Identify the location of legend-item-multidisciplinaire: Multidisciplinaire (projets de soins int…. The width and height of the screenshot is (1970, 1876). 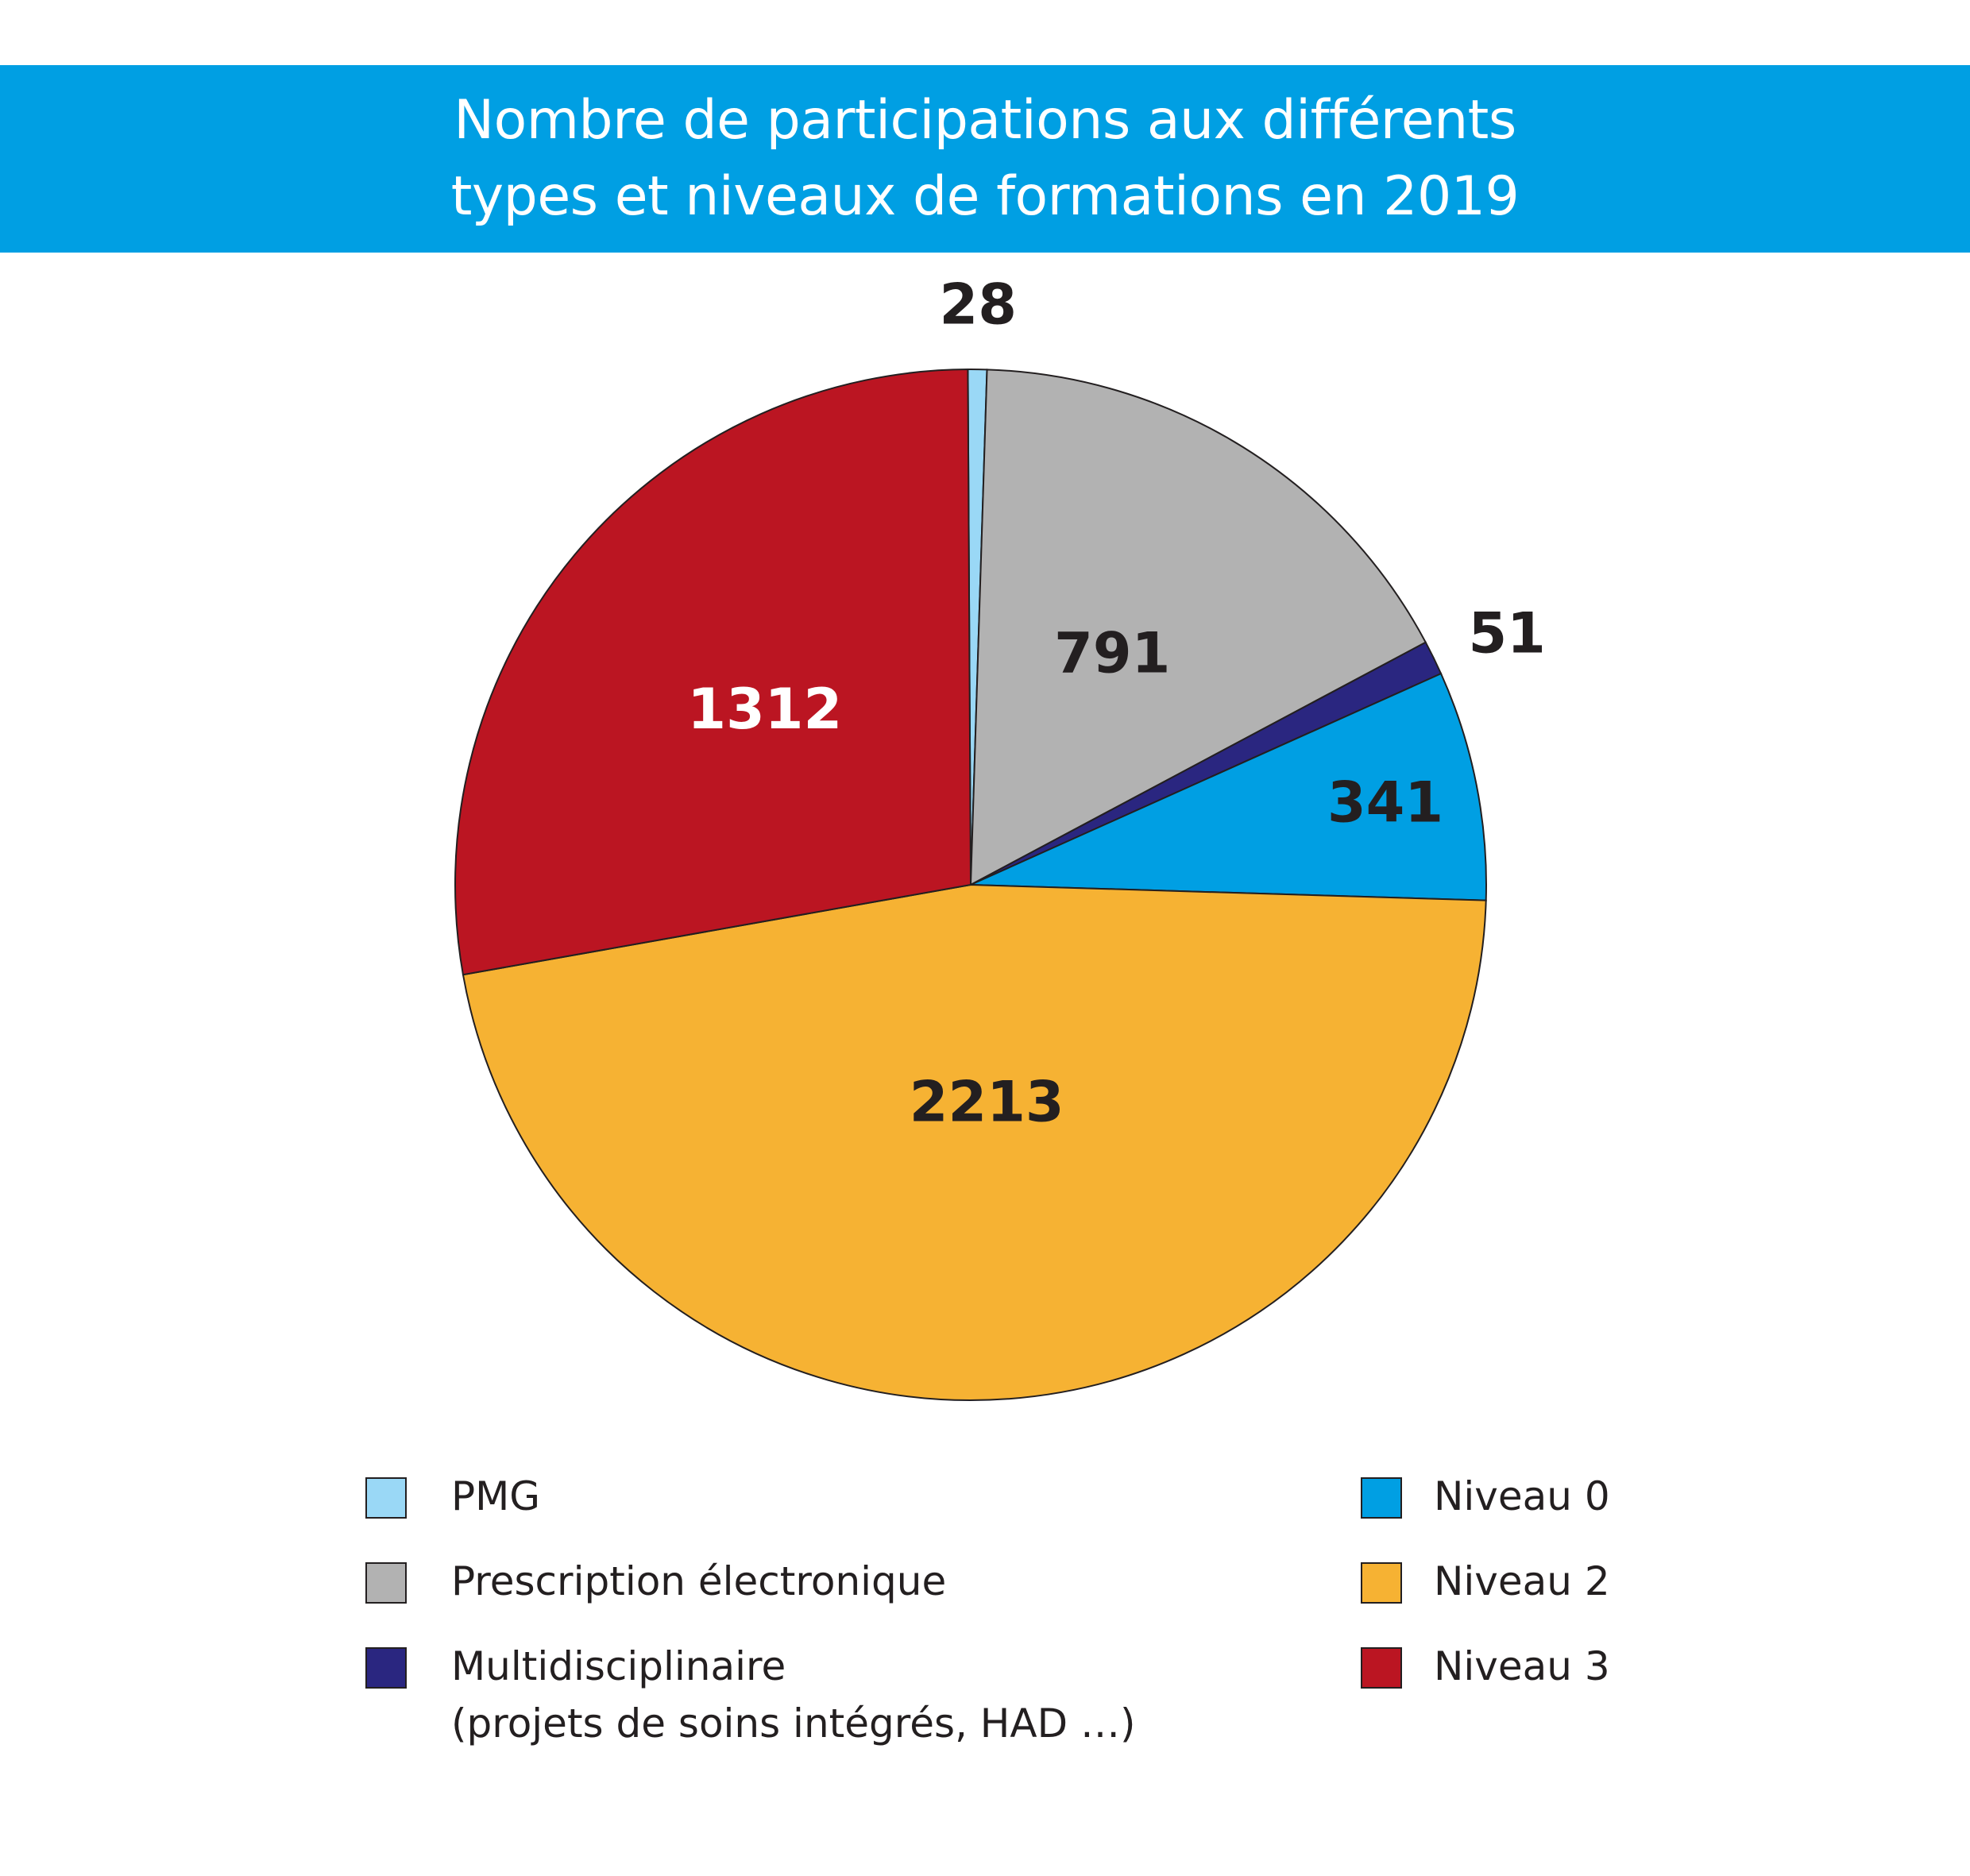
(750, 1697).